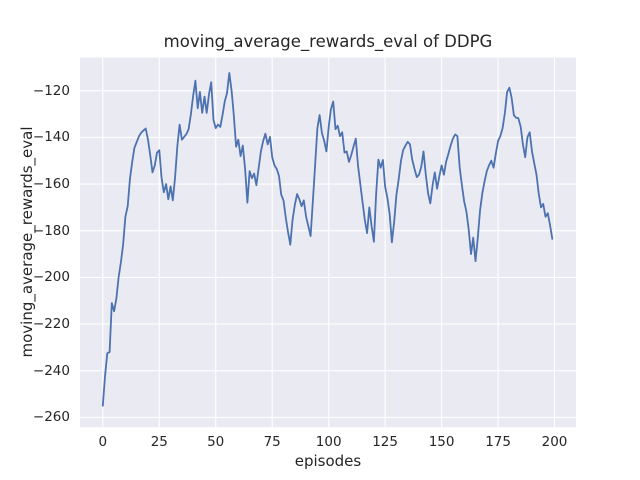 The width and height of the screenshot is (640, 480). What do you see at coordinates (328, 442) in the screenshot?
I see `x-tick-label: 100` at bounding box center [328, 442].